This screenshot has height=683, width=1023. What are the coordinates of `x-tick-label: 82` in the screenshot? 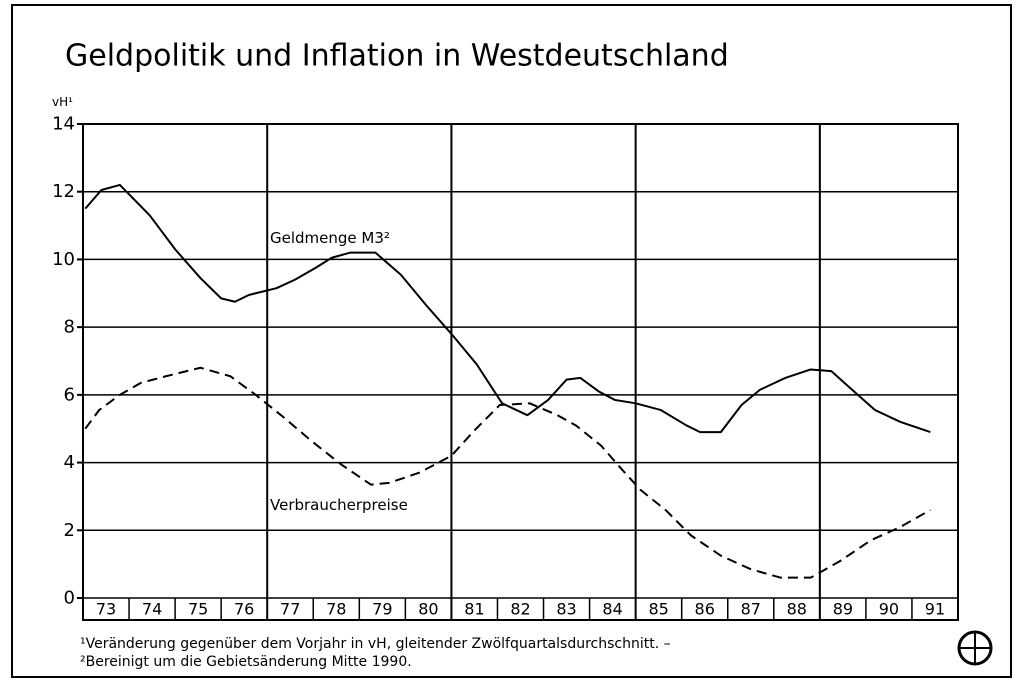 It's located at (520, 609).